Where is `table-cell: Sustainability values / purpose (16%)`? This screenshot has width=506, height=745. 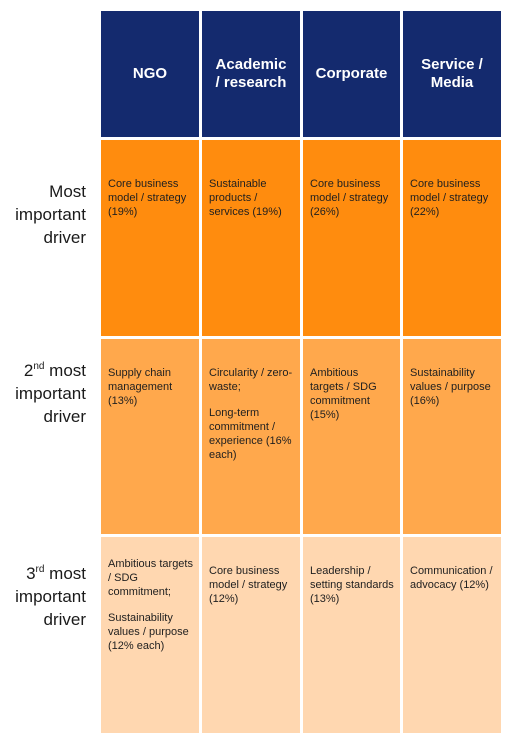
table-cell: Sustainability values / purpose (16%) is located at coordinates (452, 436).